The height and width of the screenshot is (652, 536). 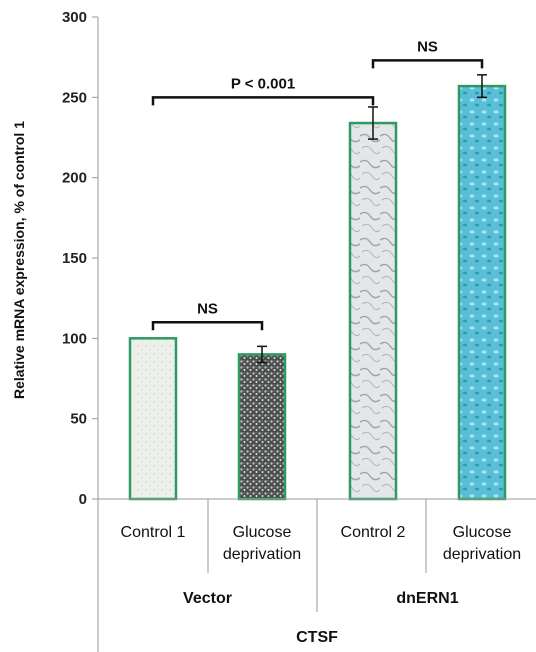 I want to click on significance-label: P < 0.001, so click(x=263, y=83).